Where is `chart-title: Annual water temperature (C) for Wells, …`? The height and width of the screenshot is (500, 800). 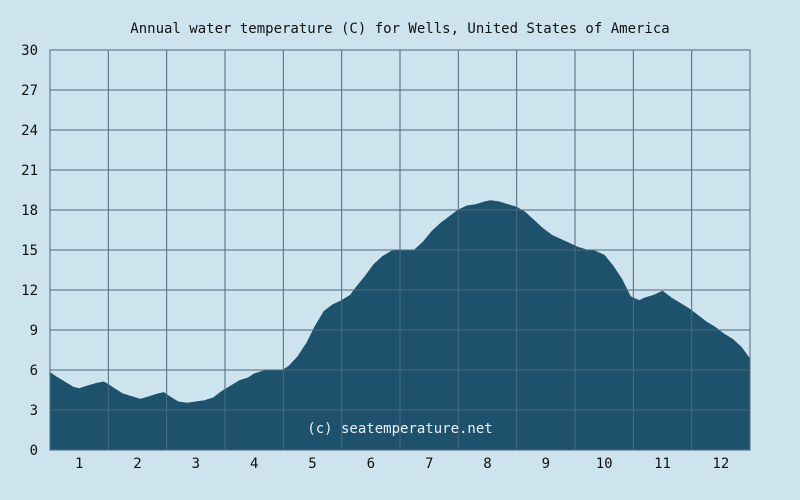
chart-title: Annual water temperature (C) for Wells, … is located at coordinates (399, 29).